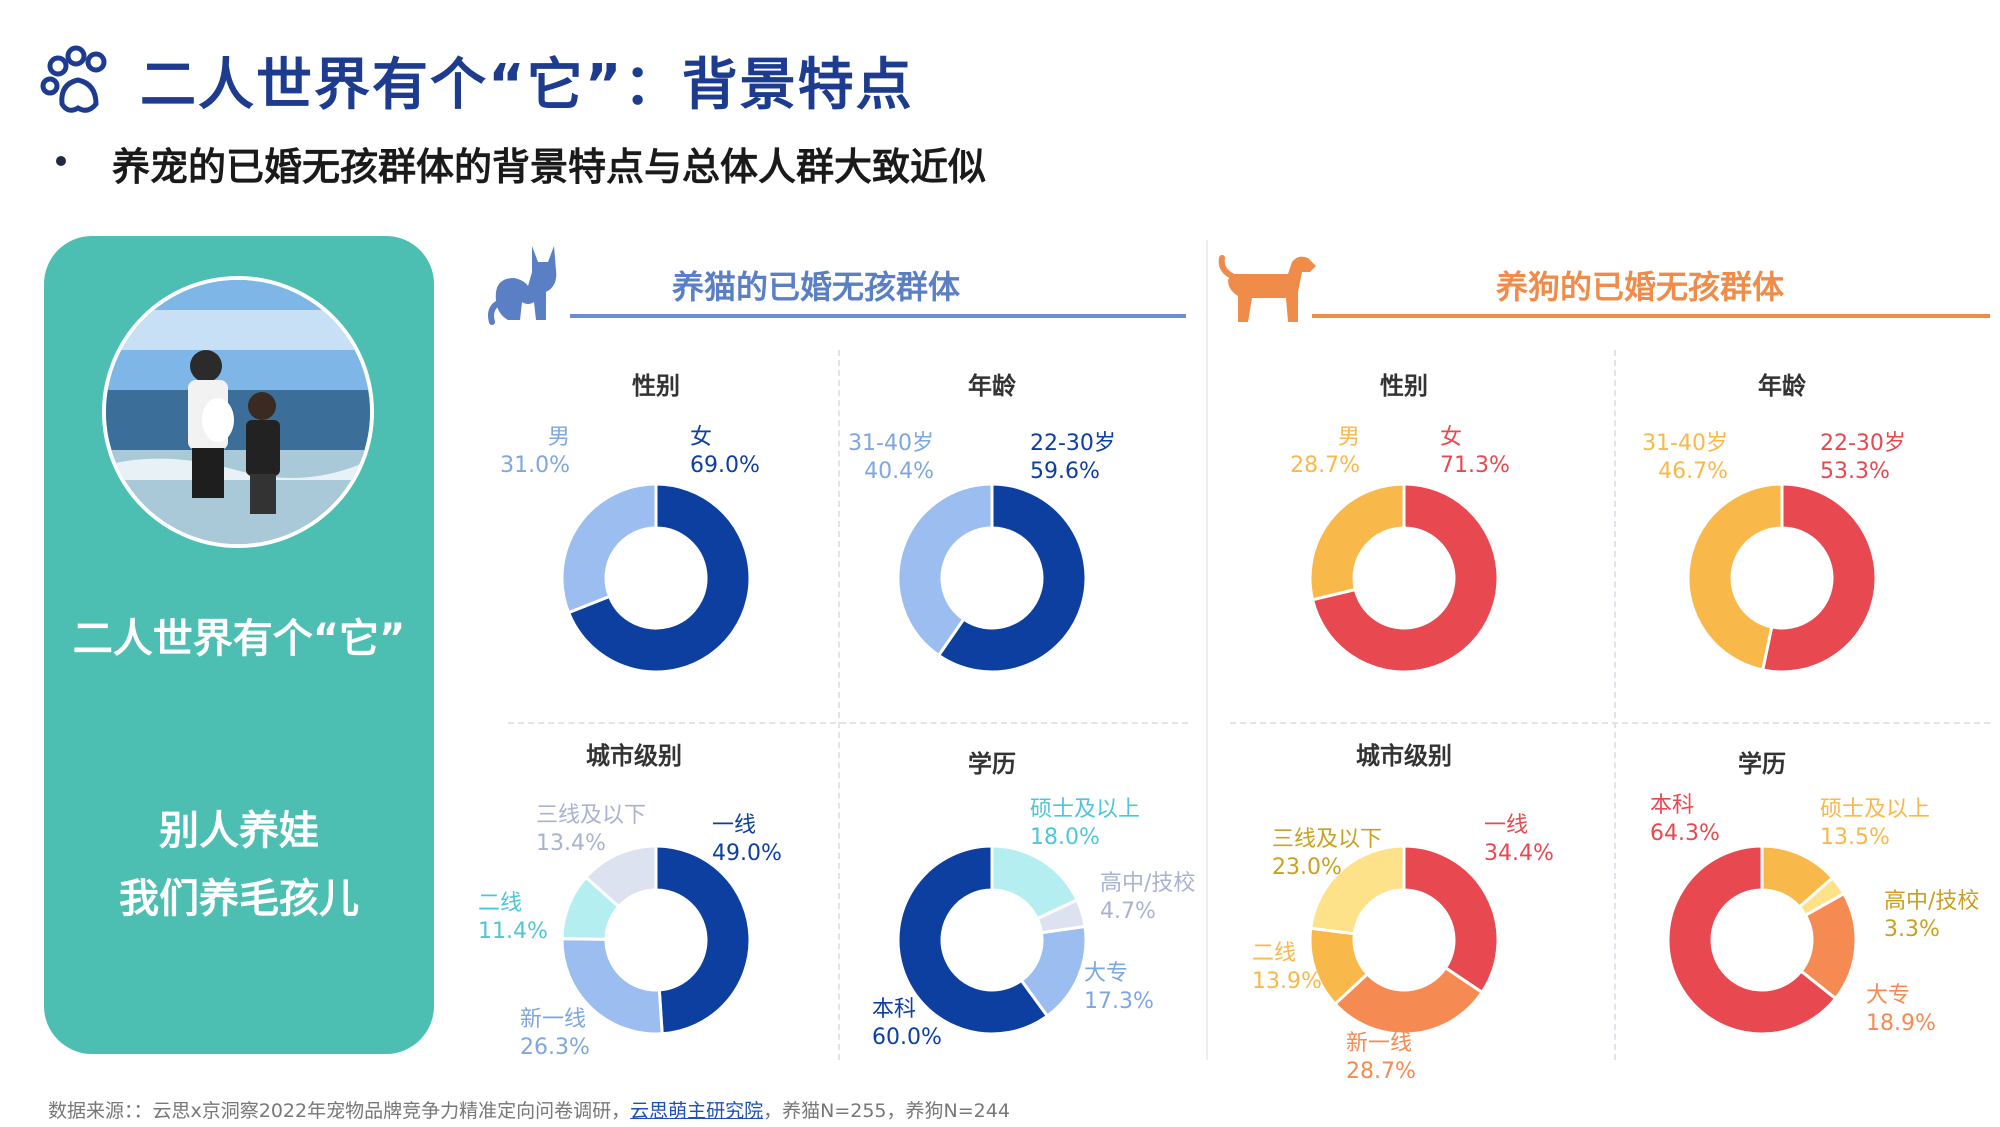 This screenshot has height=1127, width=2000. Describe the element at coordinates (899, 471) in the screenshot. I see `cat-chart1-value-label-1: 40.4%` at that location.